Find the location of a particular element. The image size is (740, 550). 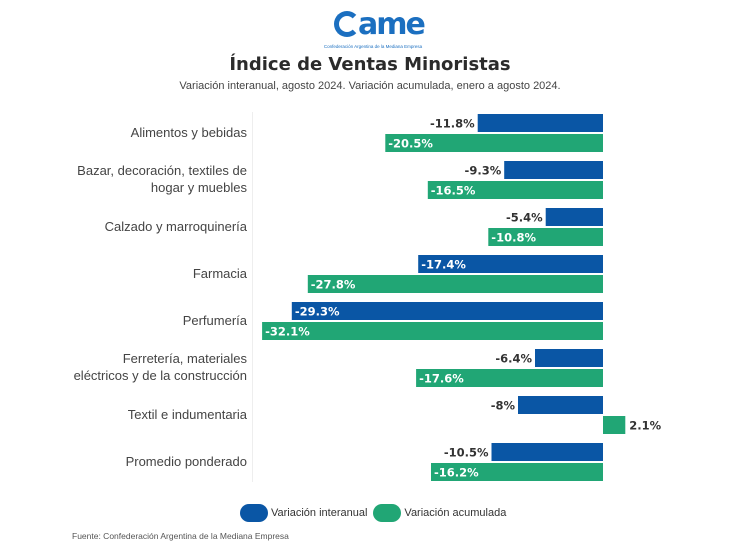

legend: Variación interanual Variación acumulada is located at coordinates (376, 513).